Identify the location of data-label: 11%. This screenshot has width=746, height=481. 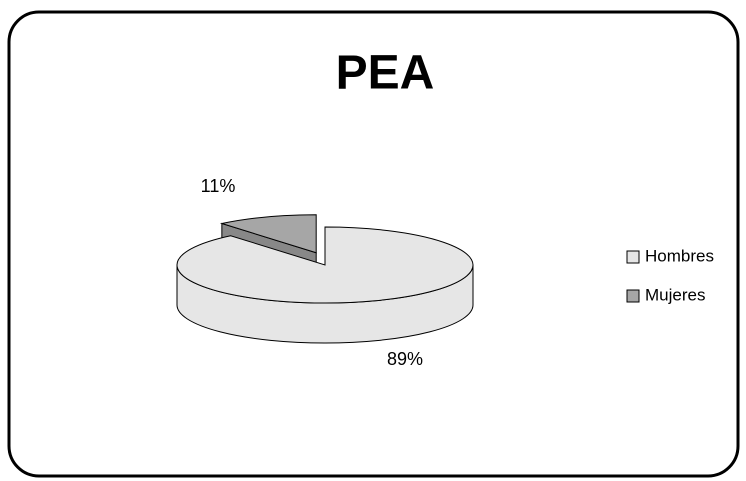
(218, 186).